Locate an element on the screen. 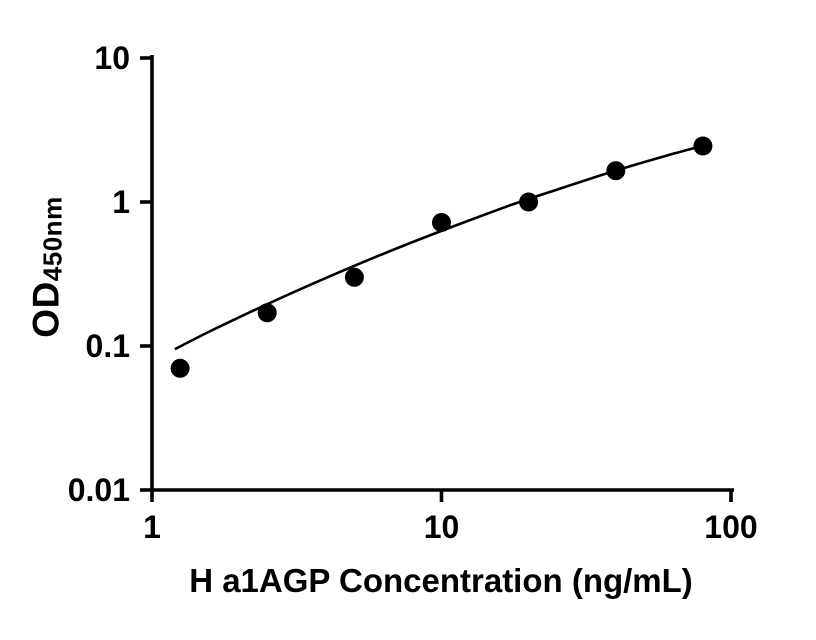 The width and height of the screenshot is (816, 640). x-tick-label: 1 is located at coordinates (152, 527).